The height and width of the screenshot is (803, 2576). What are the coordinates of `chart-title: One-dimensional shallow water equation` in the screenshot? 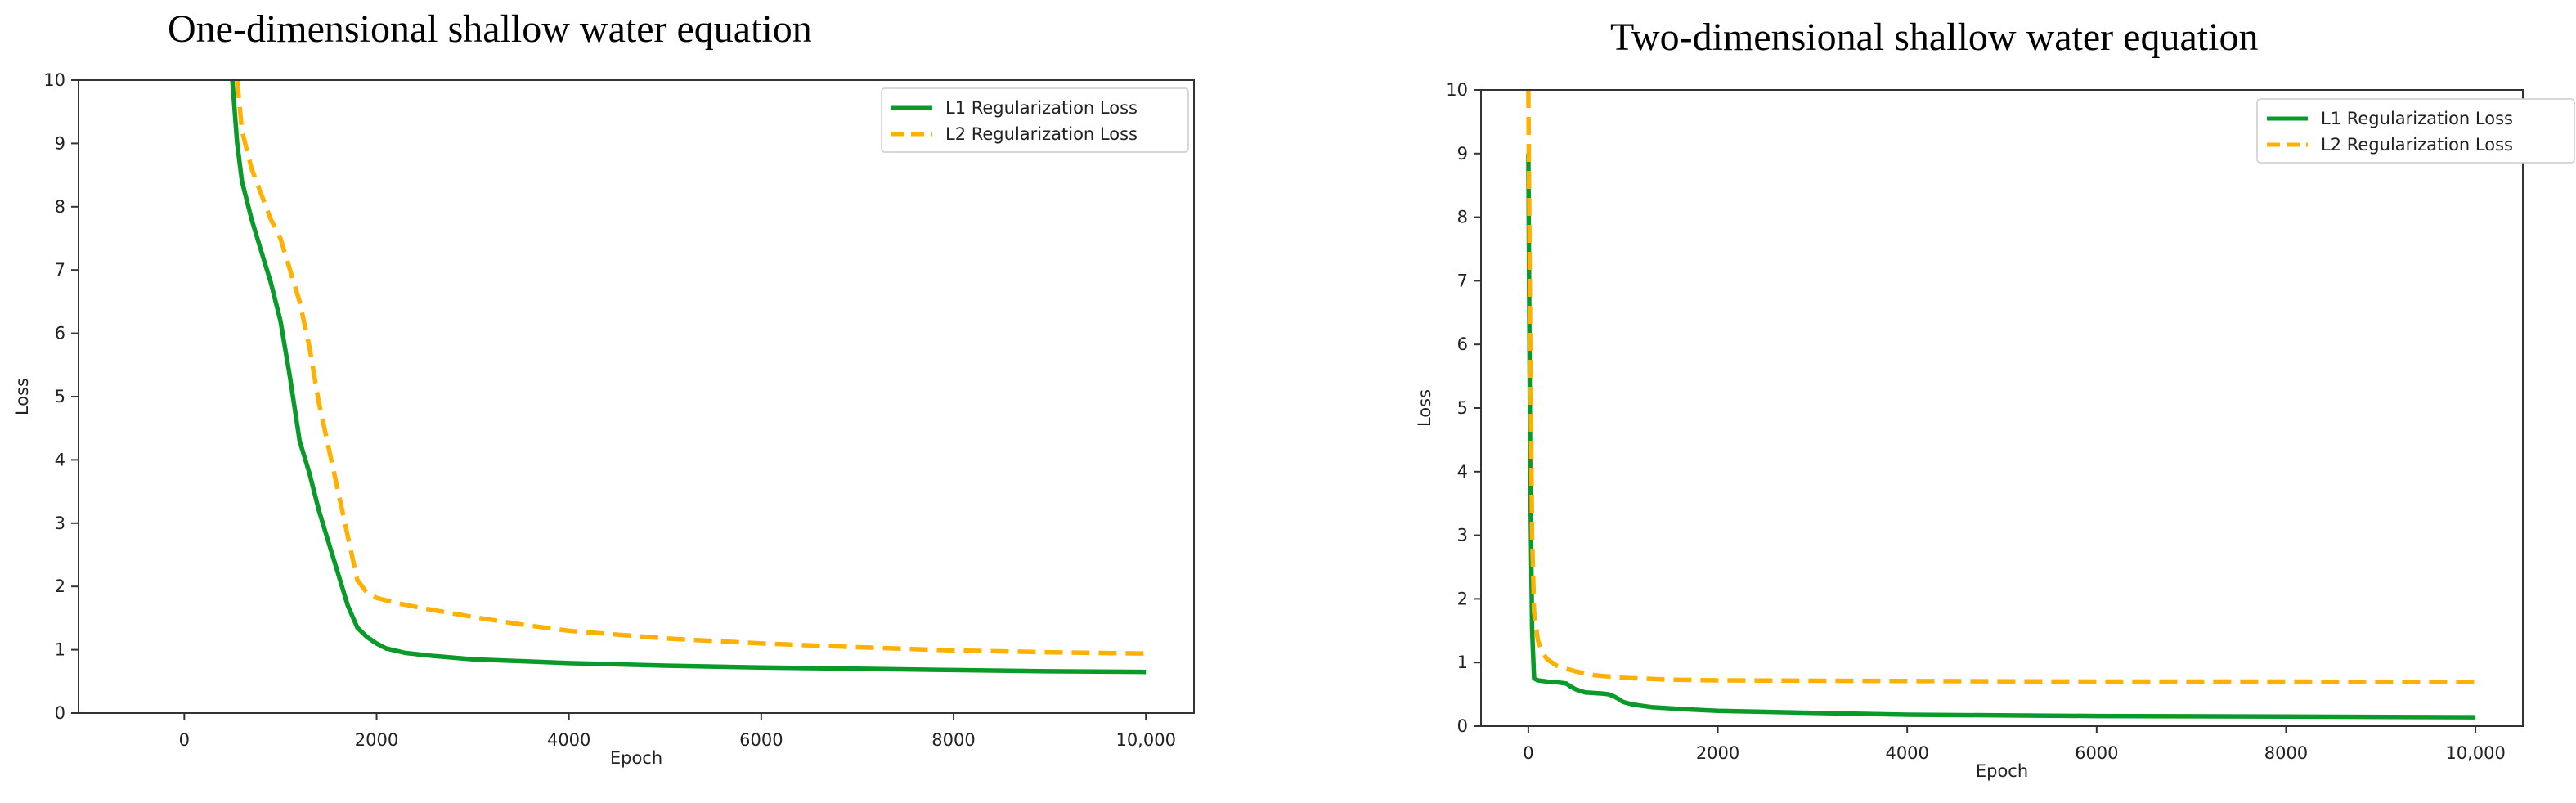 It's located at (490, 29).